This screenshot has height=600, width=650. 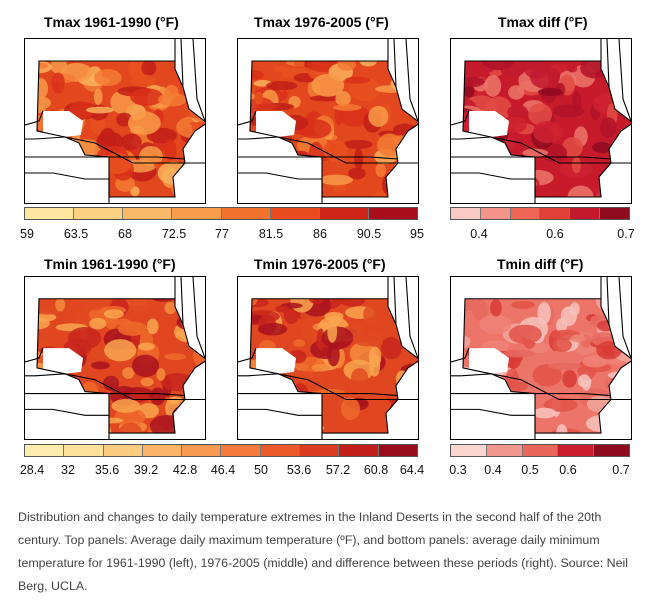 I want to click on tick-label: 53.6, so click(x=299, y=470).